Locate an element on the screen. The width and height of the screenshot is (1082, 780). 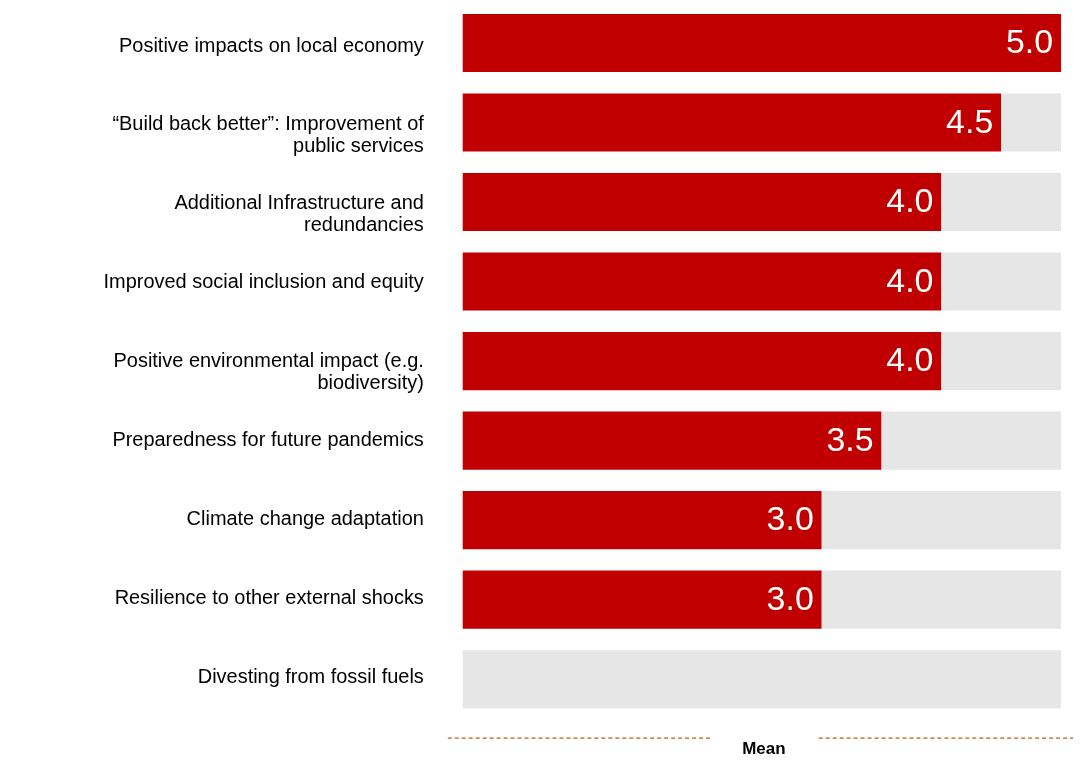
data-label: 5.0 is located at coordinates (1029, 41).